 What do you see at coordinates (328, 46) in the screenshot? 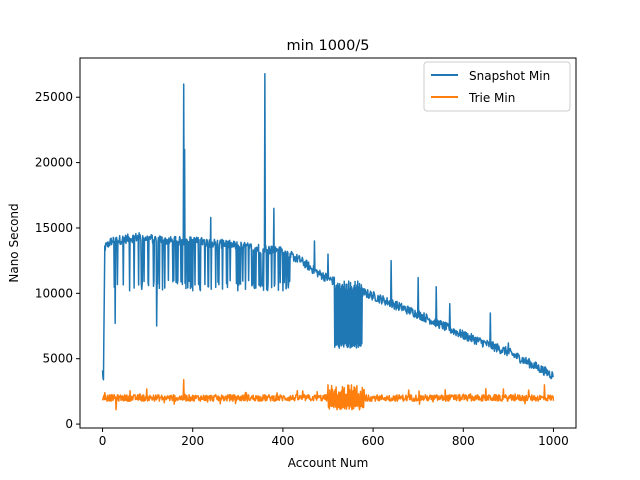
I see `chart-title: min 1000/5` at bounding box center [328, 46].